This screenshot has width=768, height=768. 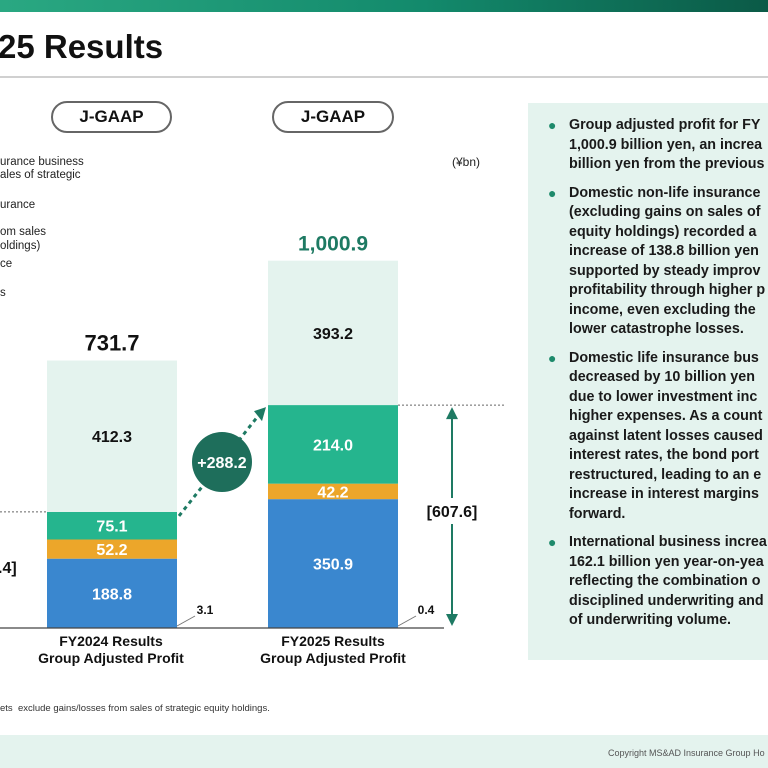 I want to click on legend-item-6: ce, so click(x=6, y=264).